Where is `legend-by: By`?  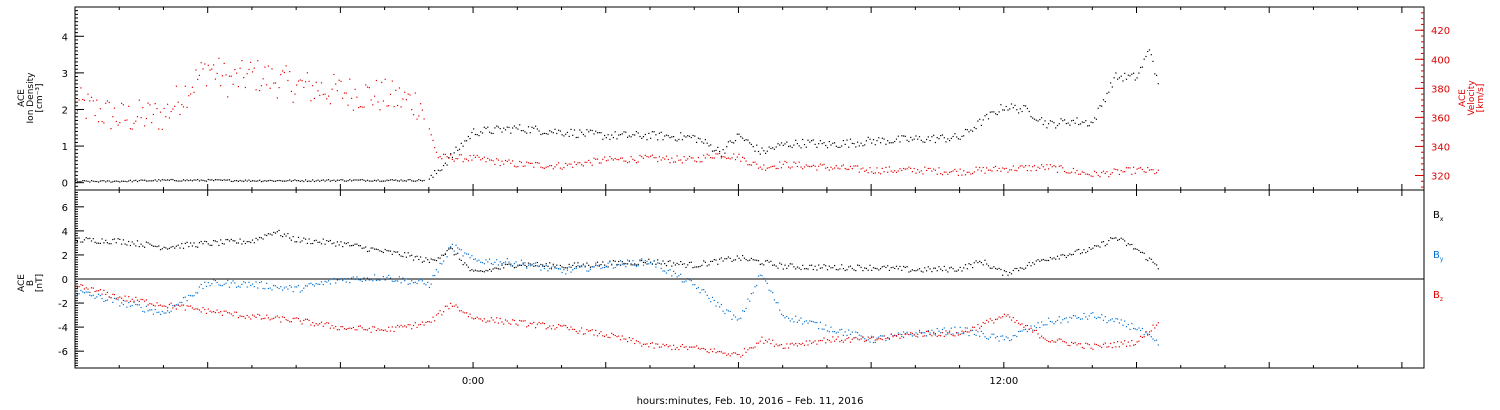
legend-by: By is located at coordinates (1438, 256).